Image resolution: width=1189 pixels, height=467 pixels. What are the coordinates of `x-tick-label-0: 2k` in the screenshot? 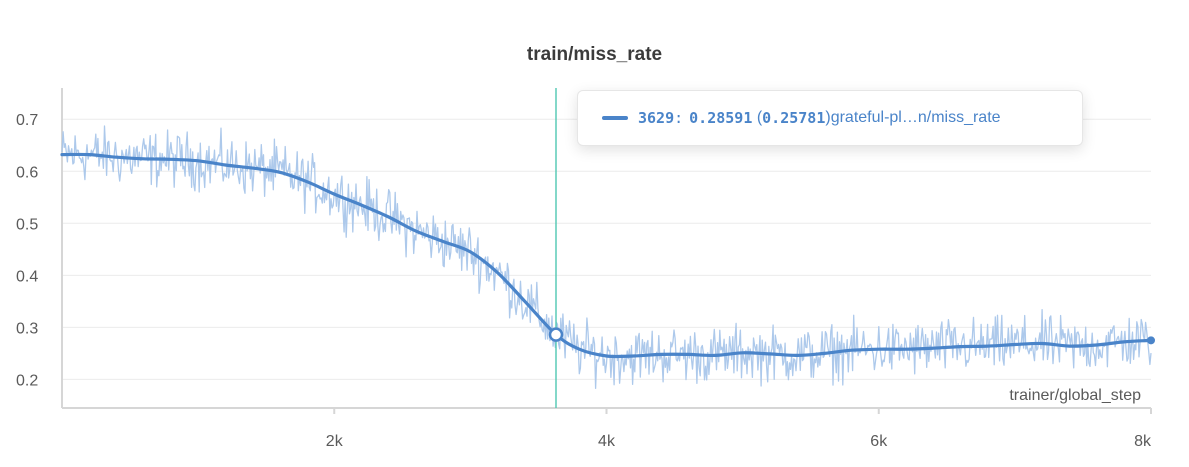 It's located at (335, 441).